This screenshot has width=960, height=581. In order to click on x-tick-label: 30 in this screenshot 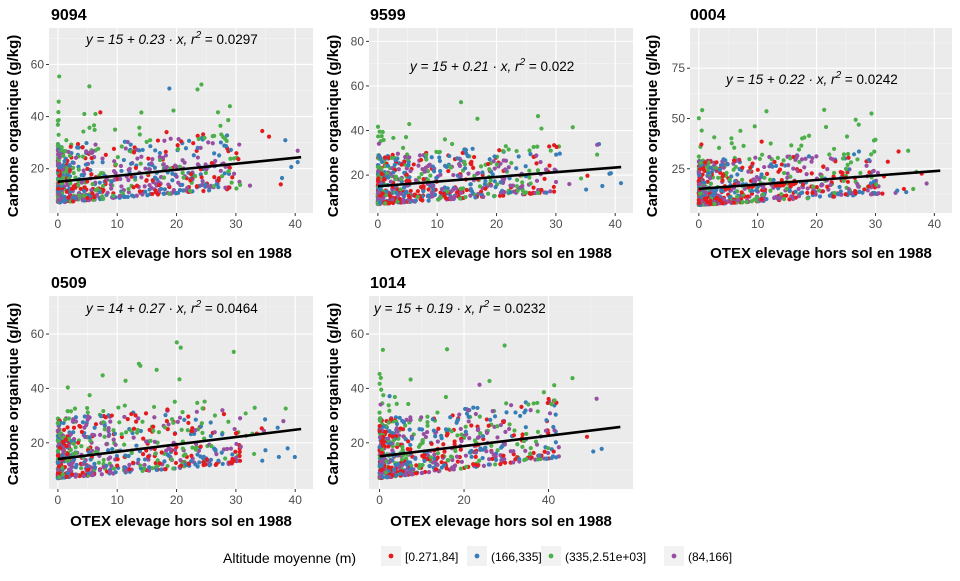, I will do `click(876, 224)`.